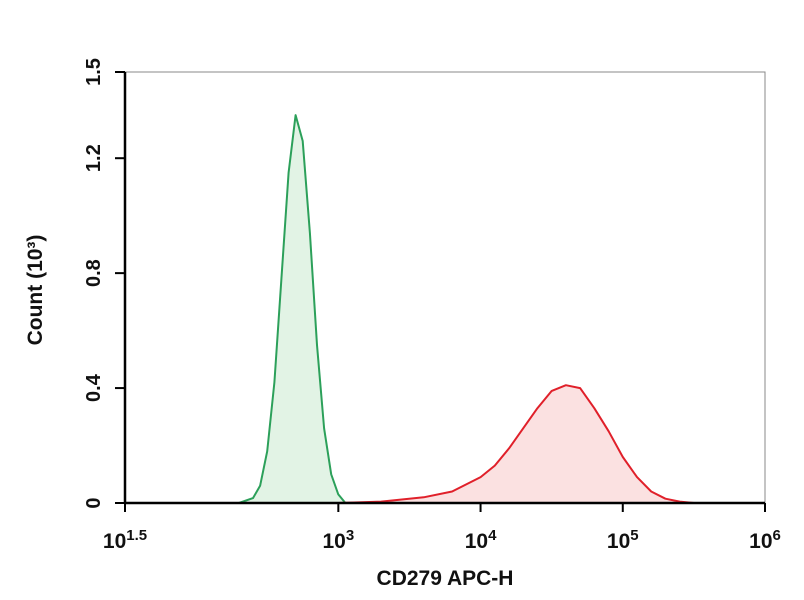 This screenshot has width=804, height=600. Describe the element at coordinates (94, 387) in the screenshot. I see `y-tick-label: 0.4` at that location.